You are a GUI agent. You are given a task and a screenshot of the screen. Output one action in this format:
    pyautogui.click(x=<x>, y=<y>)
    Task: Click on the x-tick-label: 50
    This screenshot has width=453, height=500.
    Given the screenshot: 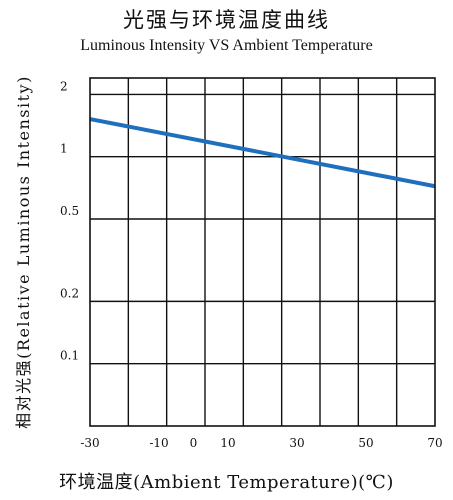 What is the action you would take?
    pyautogui.click(x=365, y=443)
    